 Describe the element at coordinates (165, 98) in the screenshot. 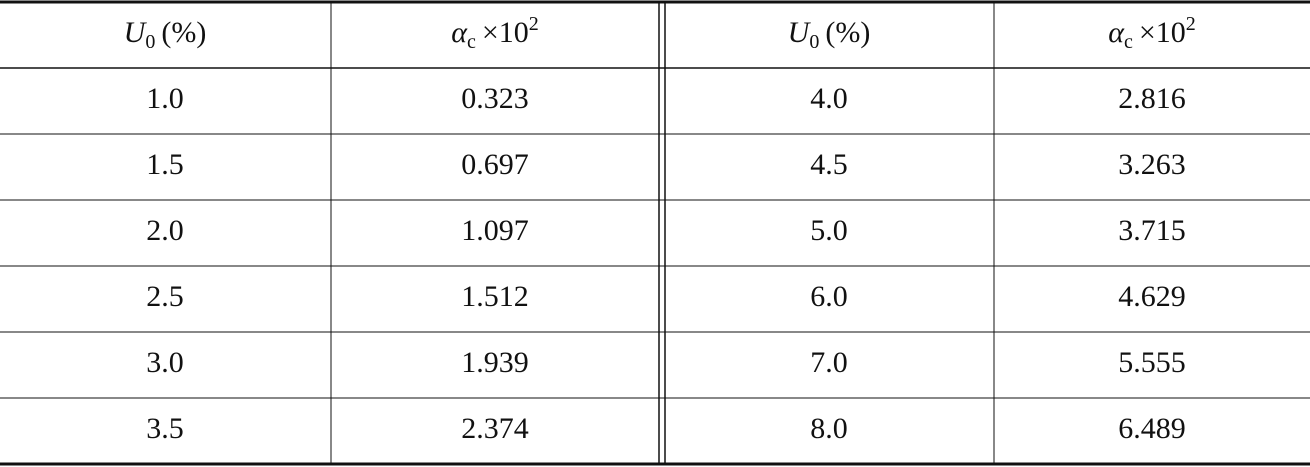

I see `cell: 1.0` at that location.